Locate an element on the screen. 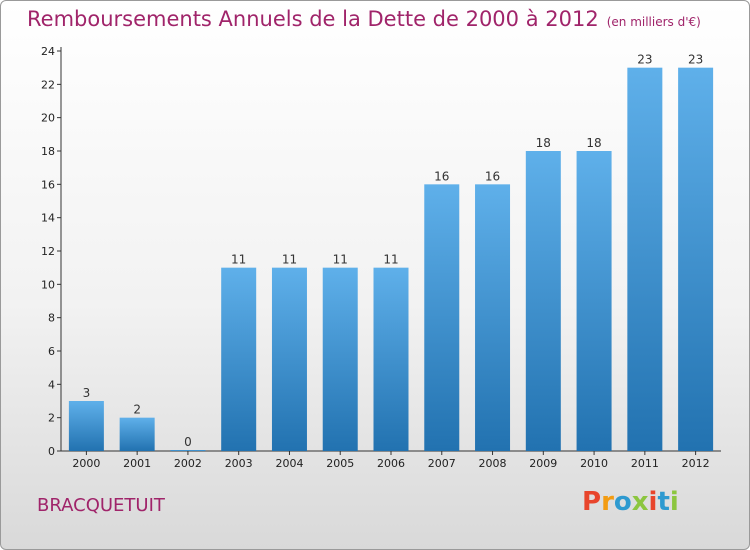 The image size is (750, 550). y-tick-label: 18 is located at coordinates (48, 151).